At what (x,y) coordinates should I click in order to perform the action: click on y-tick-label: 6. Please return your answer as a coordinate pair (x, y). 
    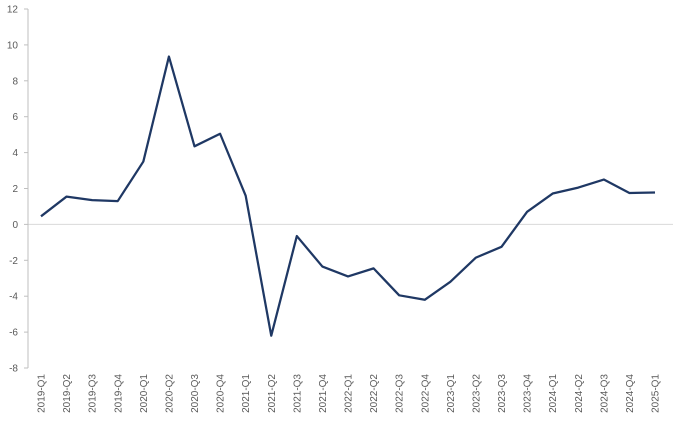
    Looking at the image, I should click on (15, 117).